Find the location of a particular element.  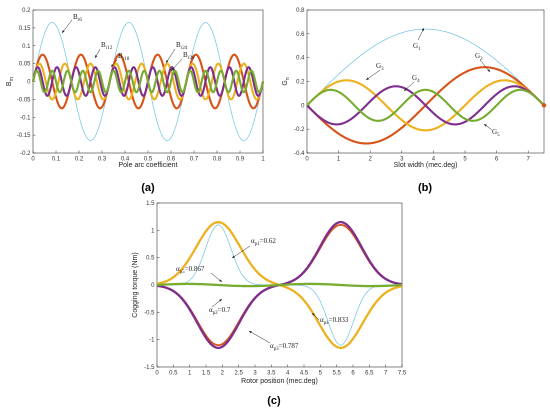

y-tick-label: 0.15 is located at coordinates (25, 29).